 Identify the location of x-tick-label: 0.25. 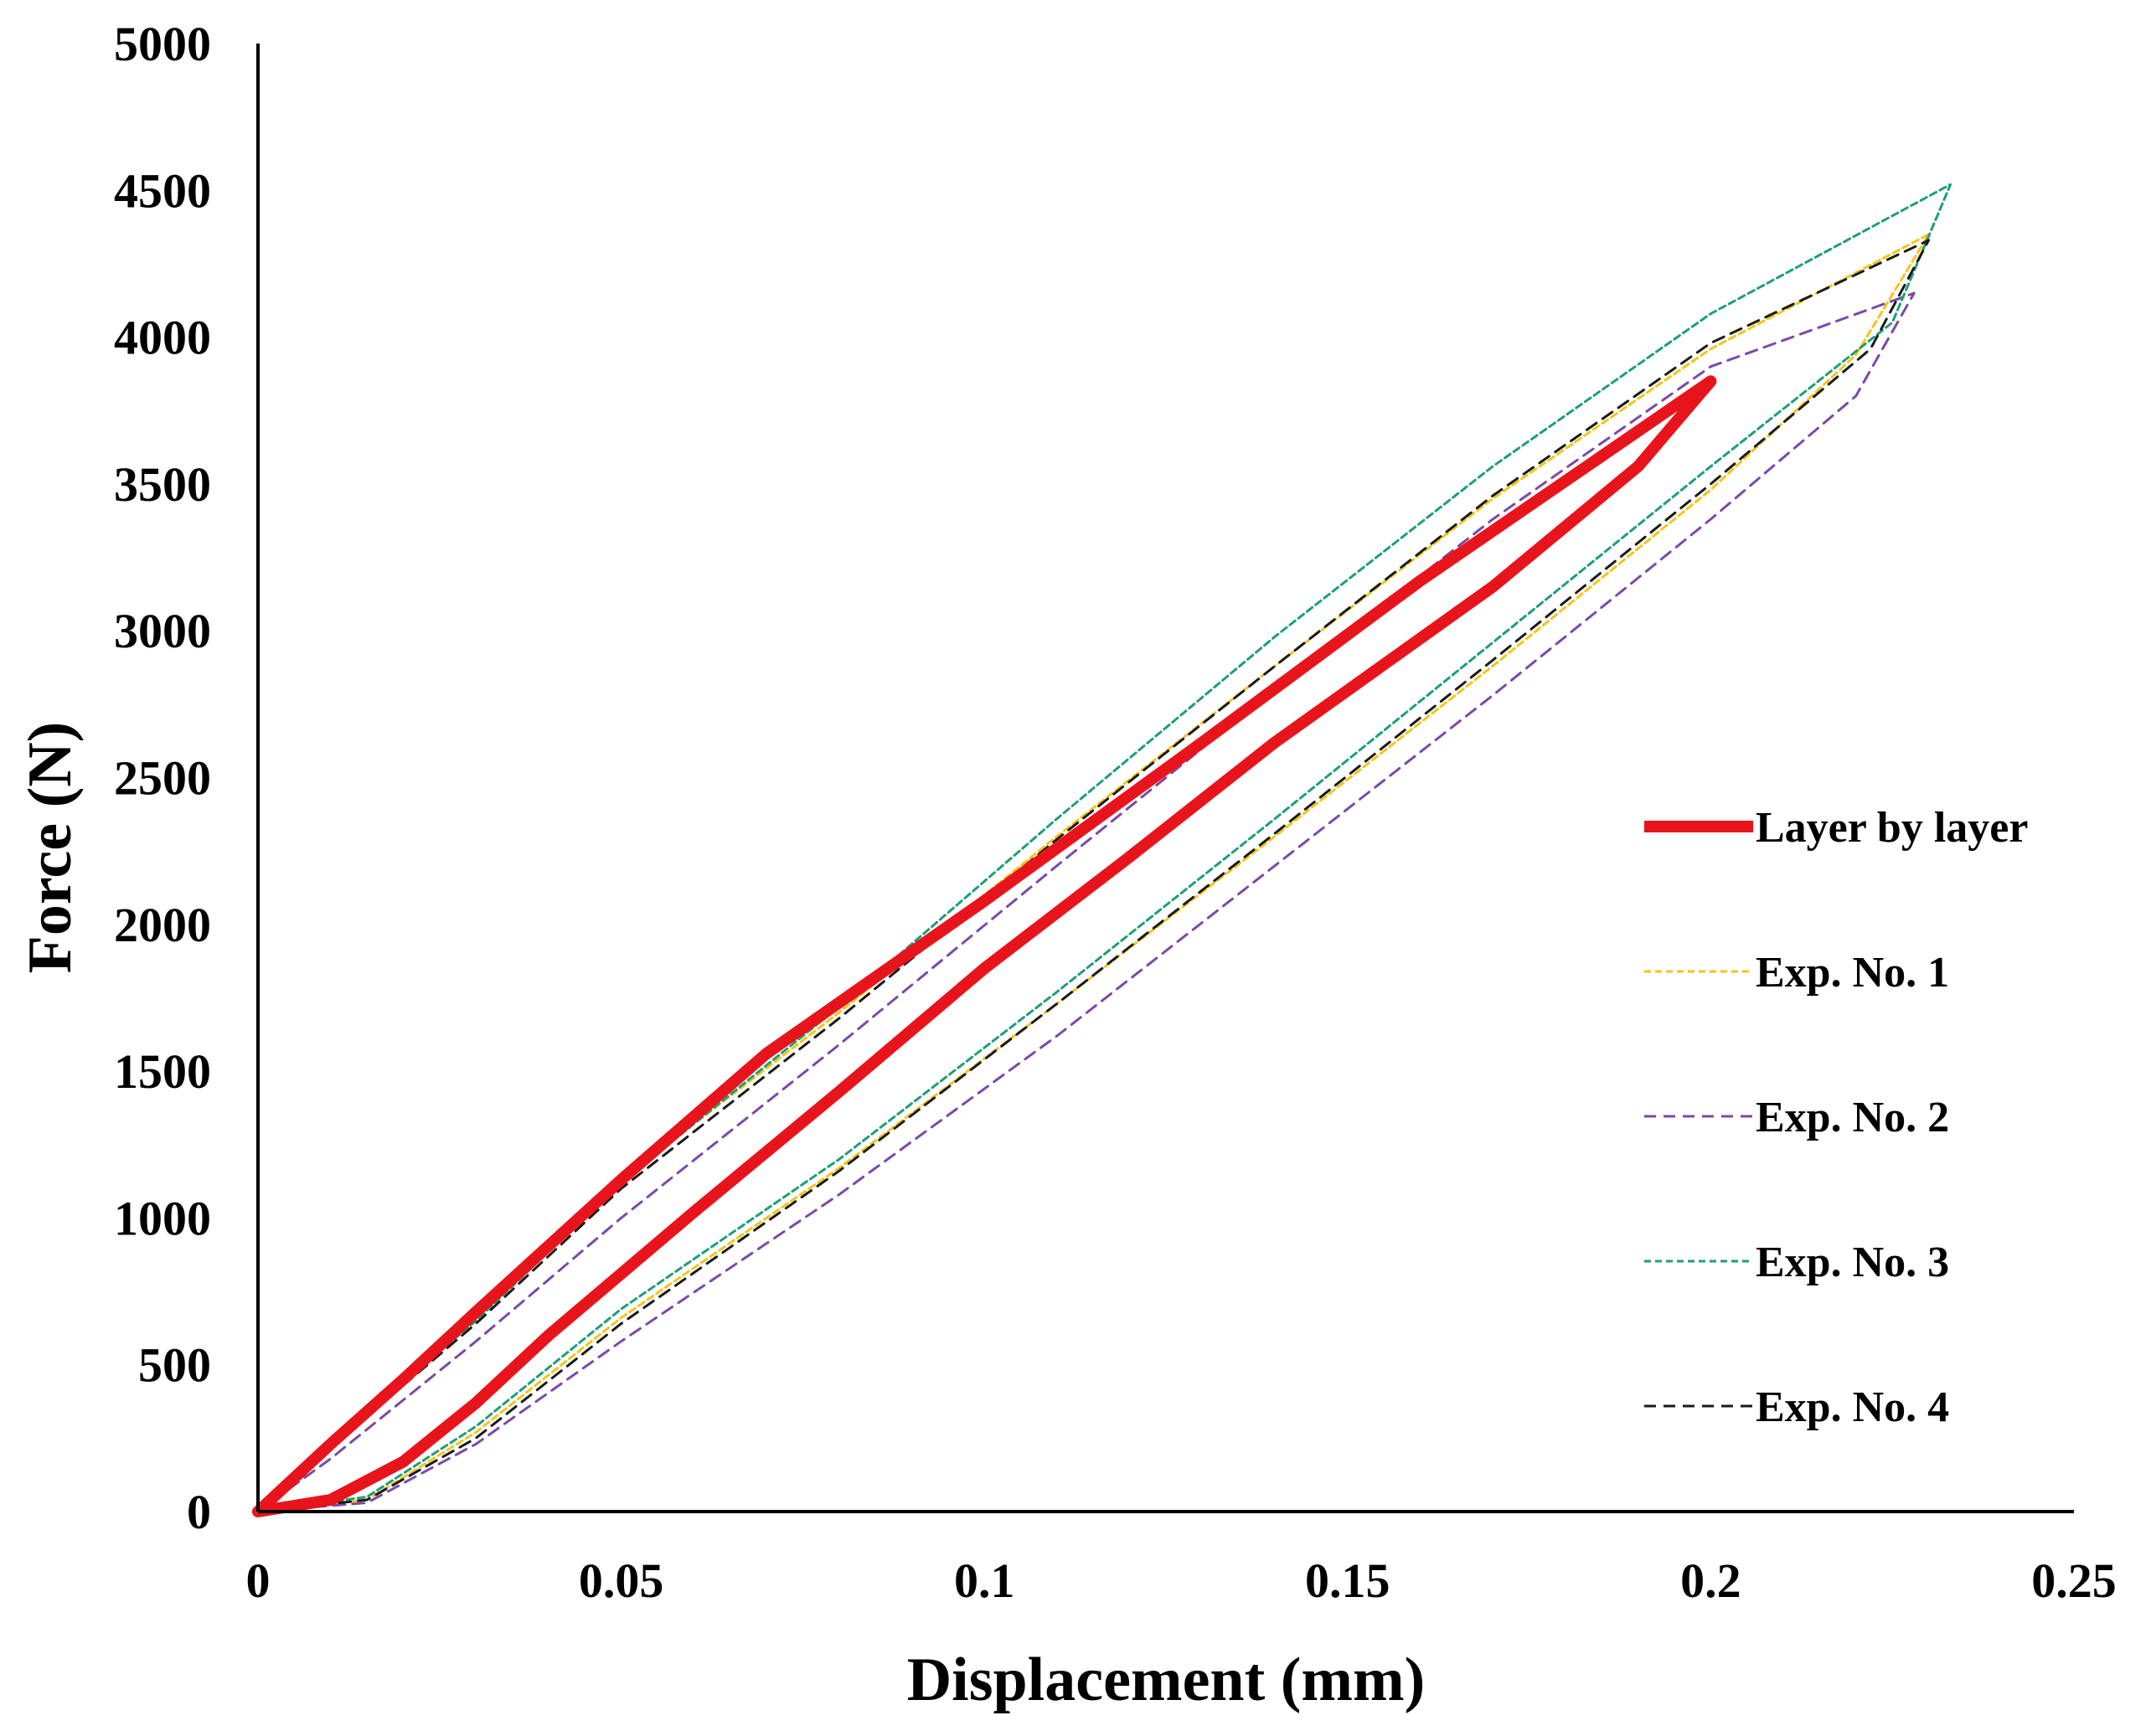
(2074, 1580).